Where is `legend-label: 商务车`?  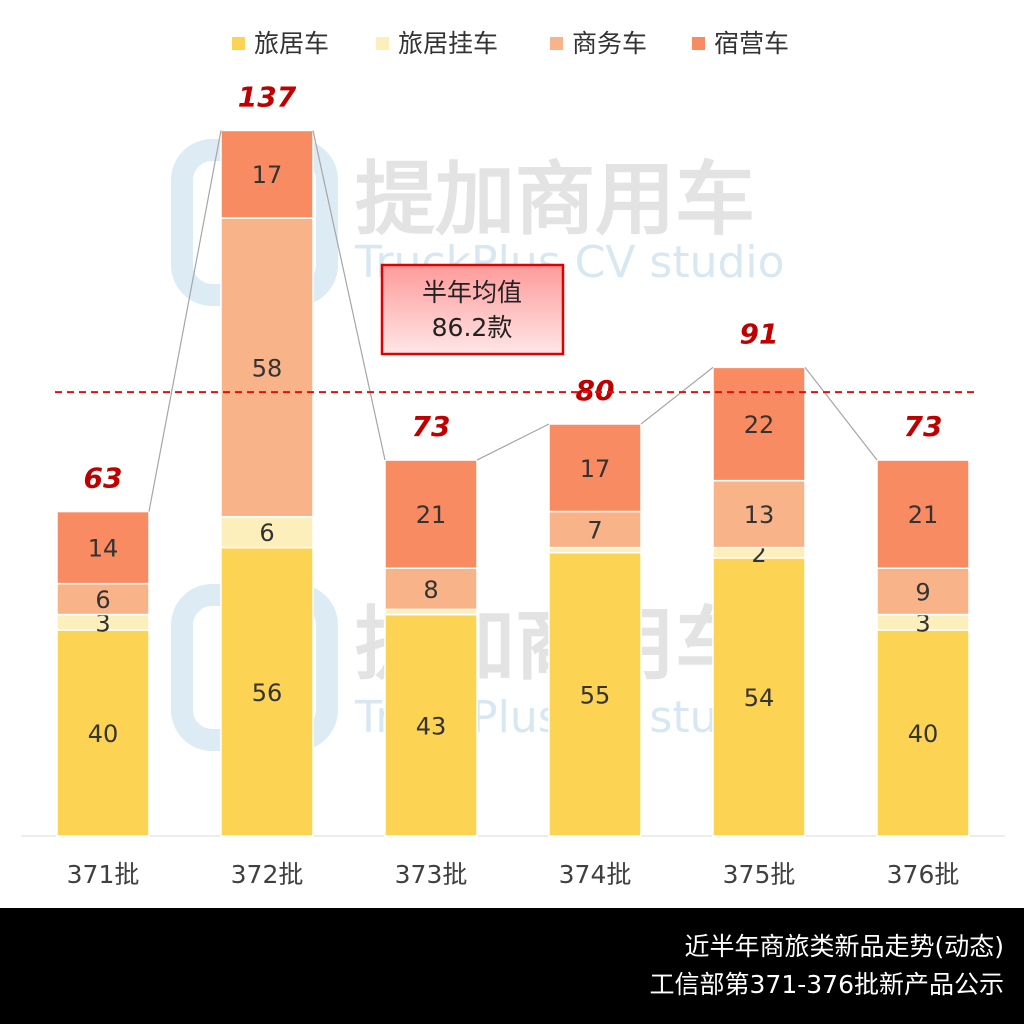 legend-label: 商务车 is located at coordinates (609, 43).